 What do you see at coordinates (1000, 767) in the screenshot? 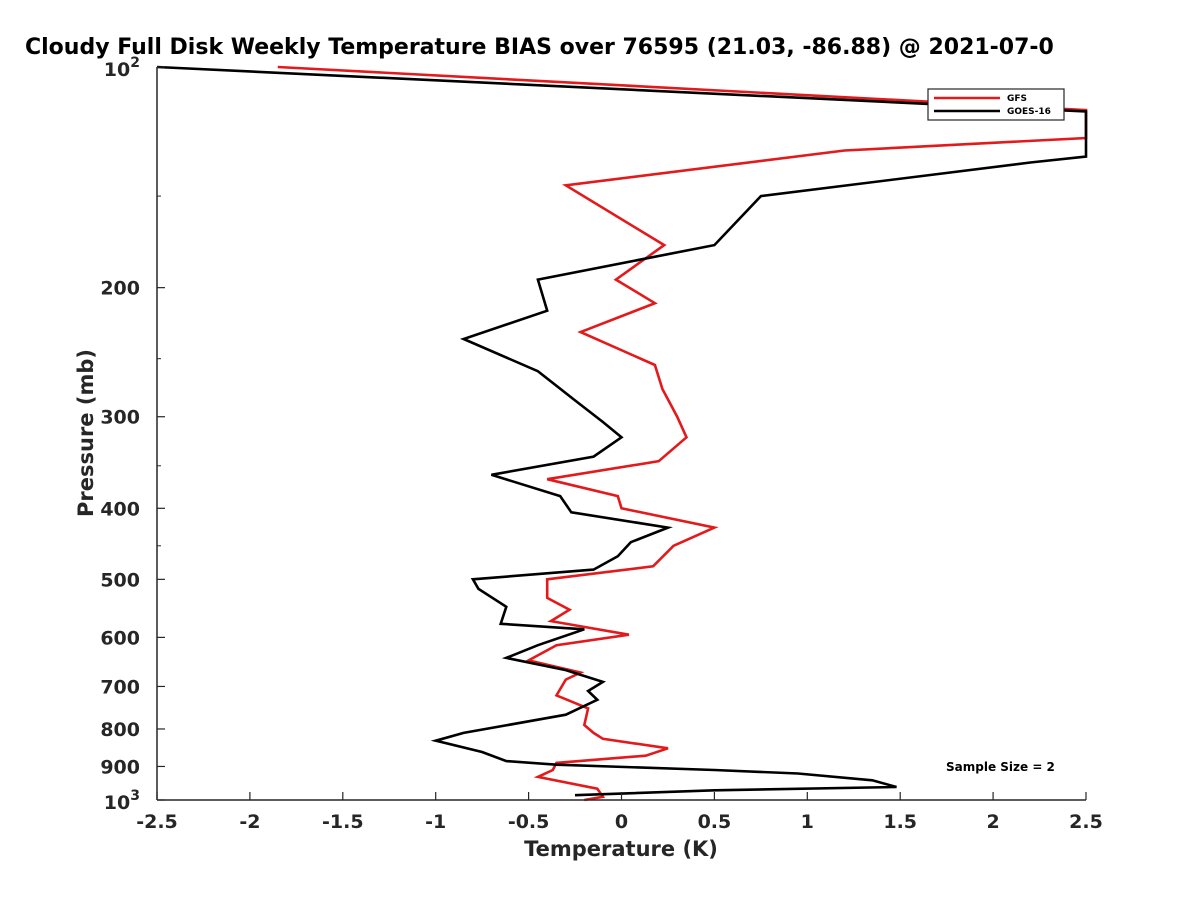
I see `sample-size-annotation: Sample Size = 2` at bounding box center [1000, 767].